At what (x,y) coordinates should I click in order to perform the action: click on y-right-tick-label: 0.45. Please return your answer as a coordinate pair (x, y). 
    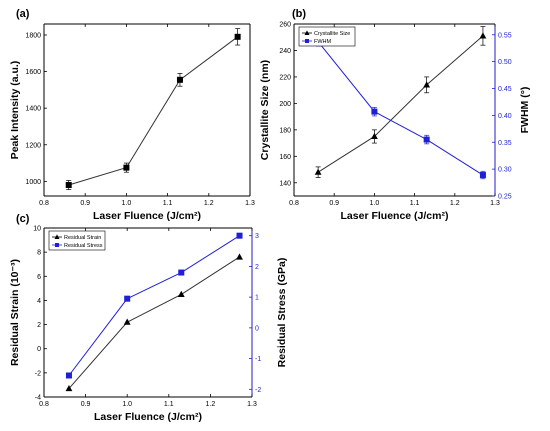
    Looking at the image, I should click on (505, 89).